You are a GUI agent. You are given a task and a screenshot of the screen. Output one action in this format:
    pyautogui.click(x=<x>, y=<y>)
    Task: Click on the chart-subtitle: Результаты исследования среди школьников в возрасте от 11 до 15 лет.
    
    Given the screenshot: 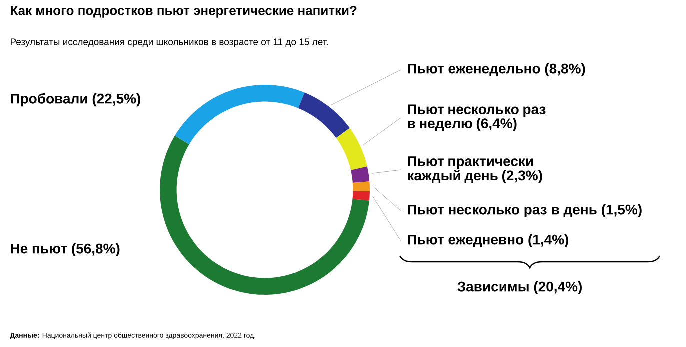 What is the action you would take?
    pyautogui.click(x=169, y=43)
    